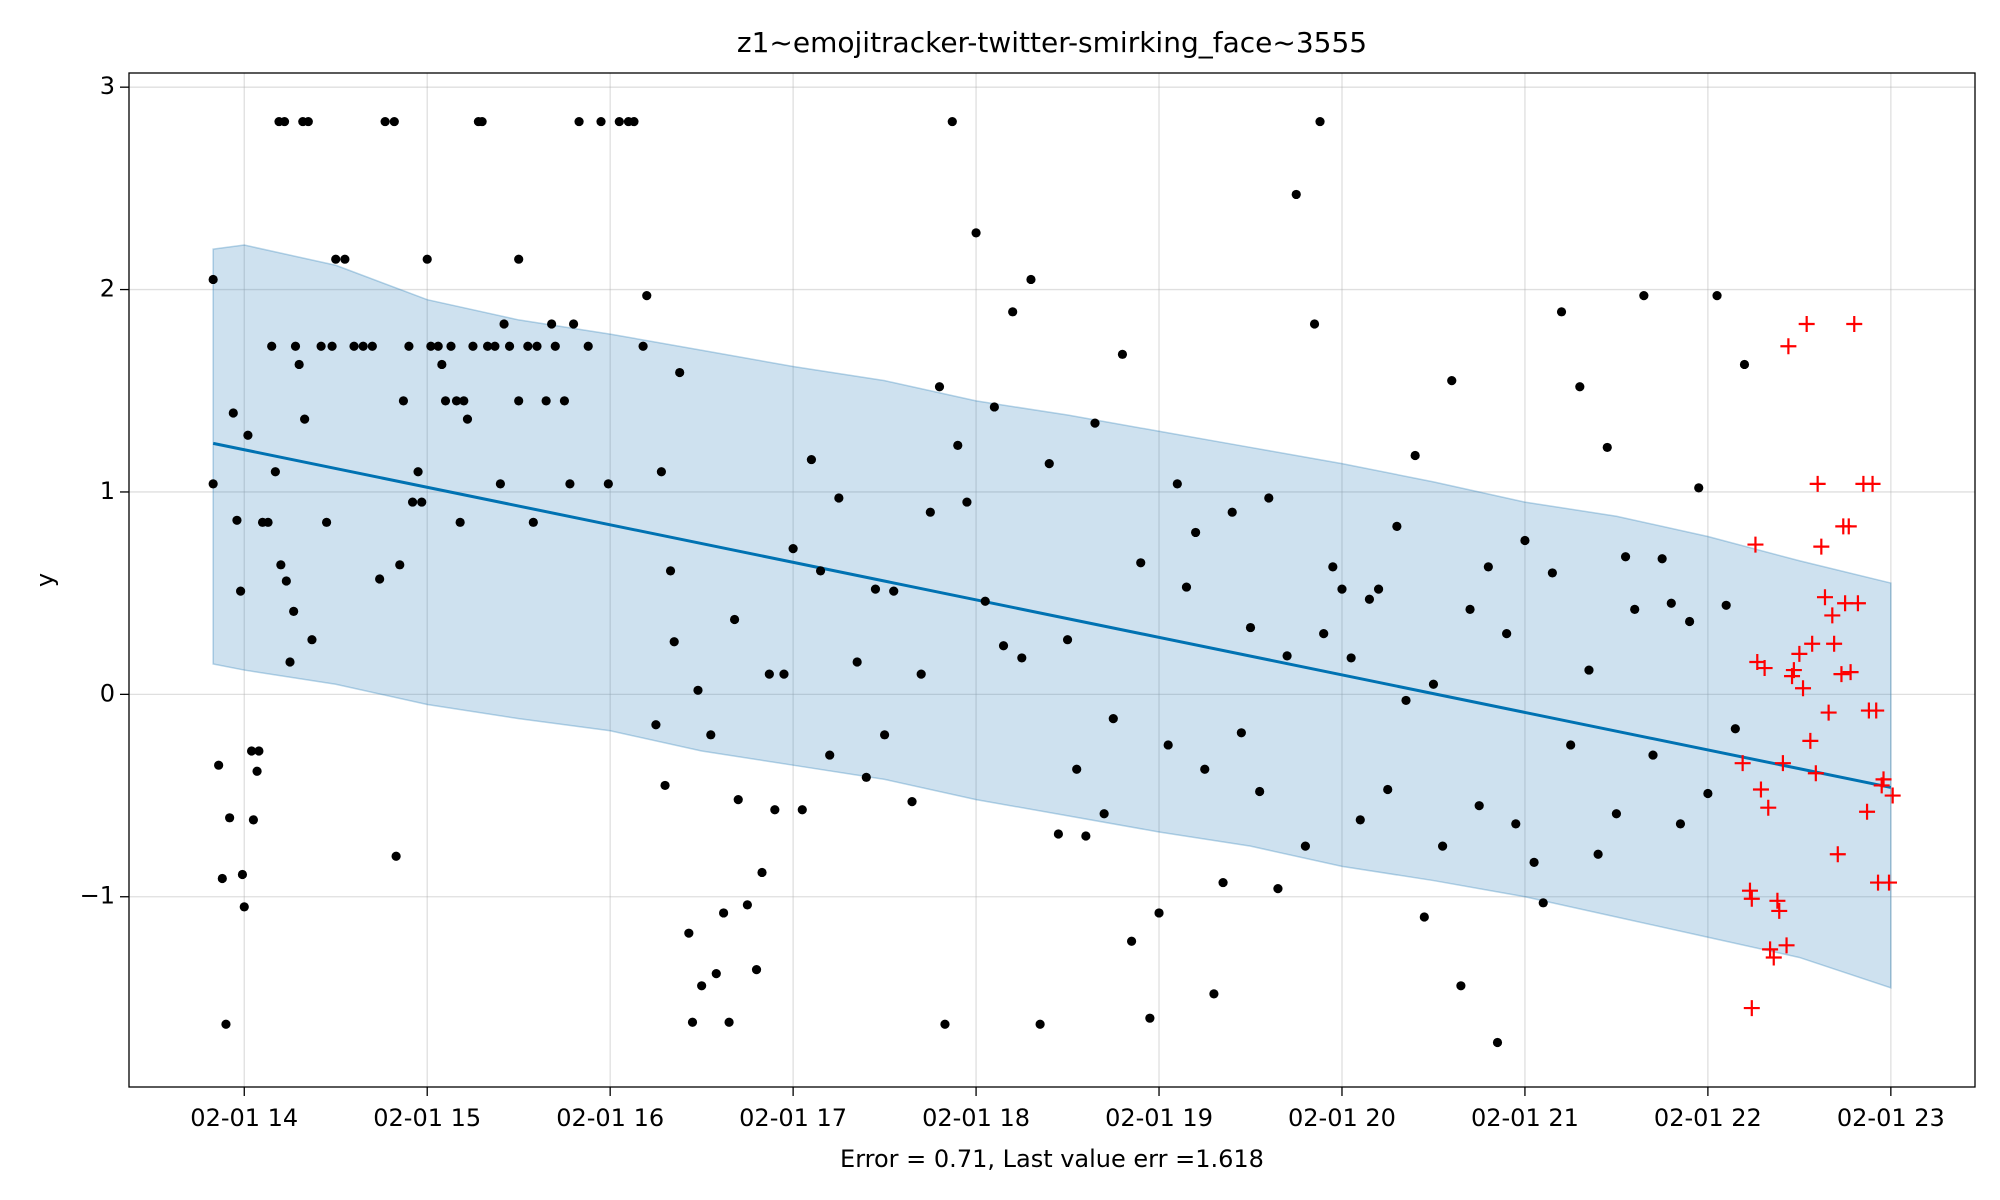 The height and width of the screenshot is (1200, 2000). I want to click on x-axis-label: Error = 0.71, Last value err =1.618, so click(1052, 1159).